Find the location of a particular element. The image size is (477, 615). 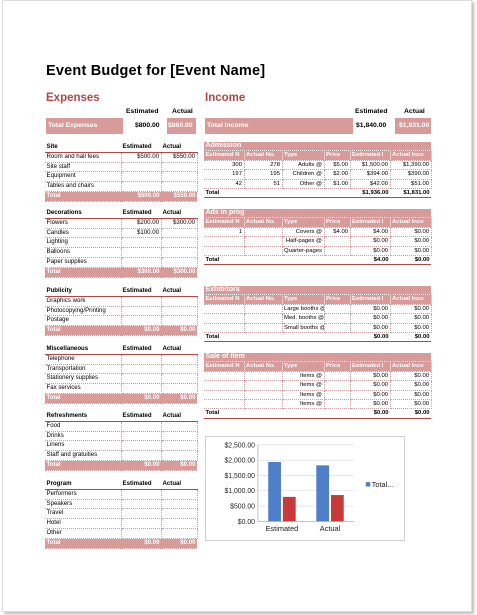

cell: $390.00 is located at coordinates (411, 174).